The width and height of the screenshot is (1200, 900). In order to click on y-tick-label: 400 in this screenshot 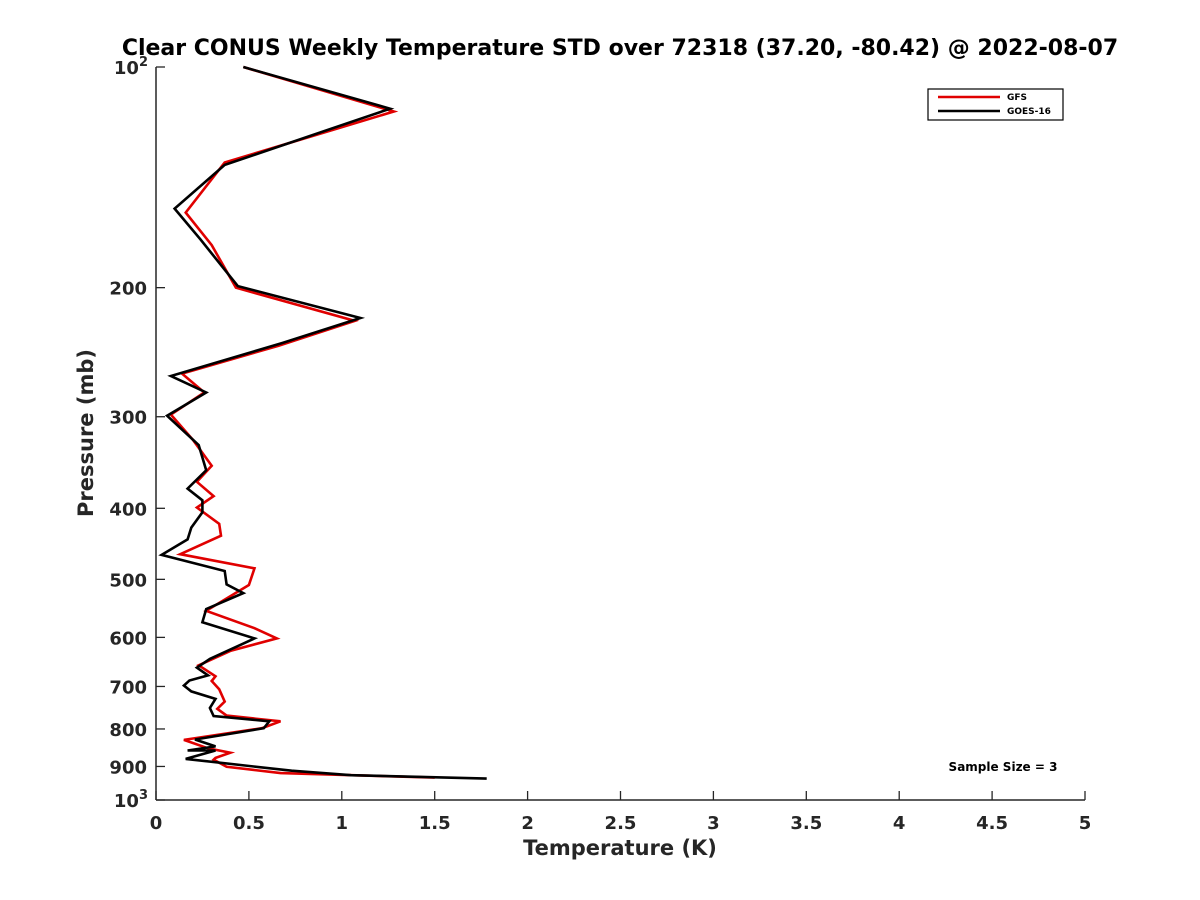, I will do `click(128, 509)`.